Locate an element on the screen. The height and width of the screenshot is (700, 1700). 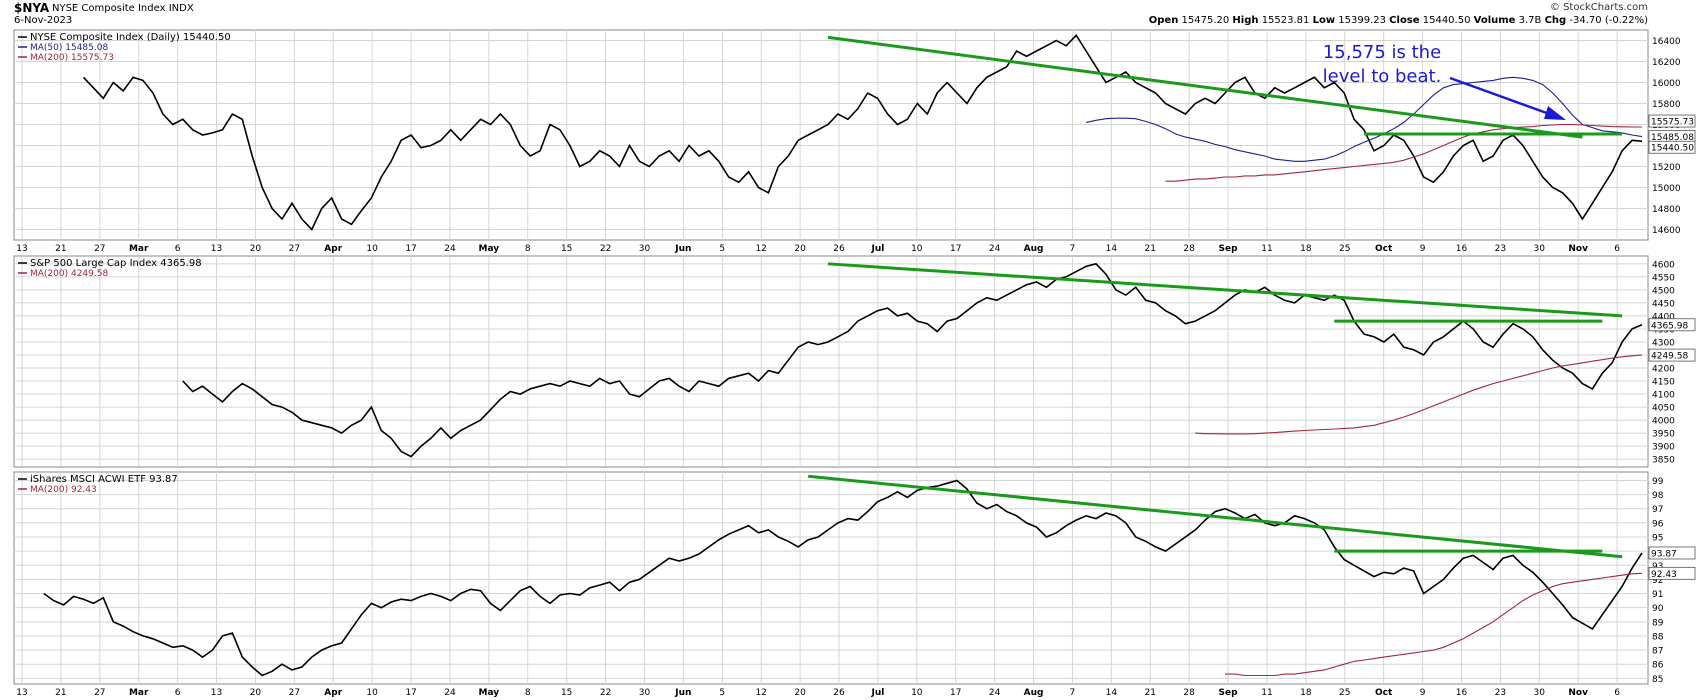
y-tick-label: 14600 is located at coordinates (1666, 231).